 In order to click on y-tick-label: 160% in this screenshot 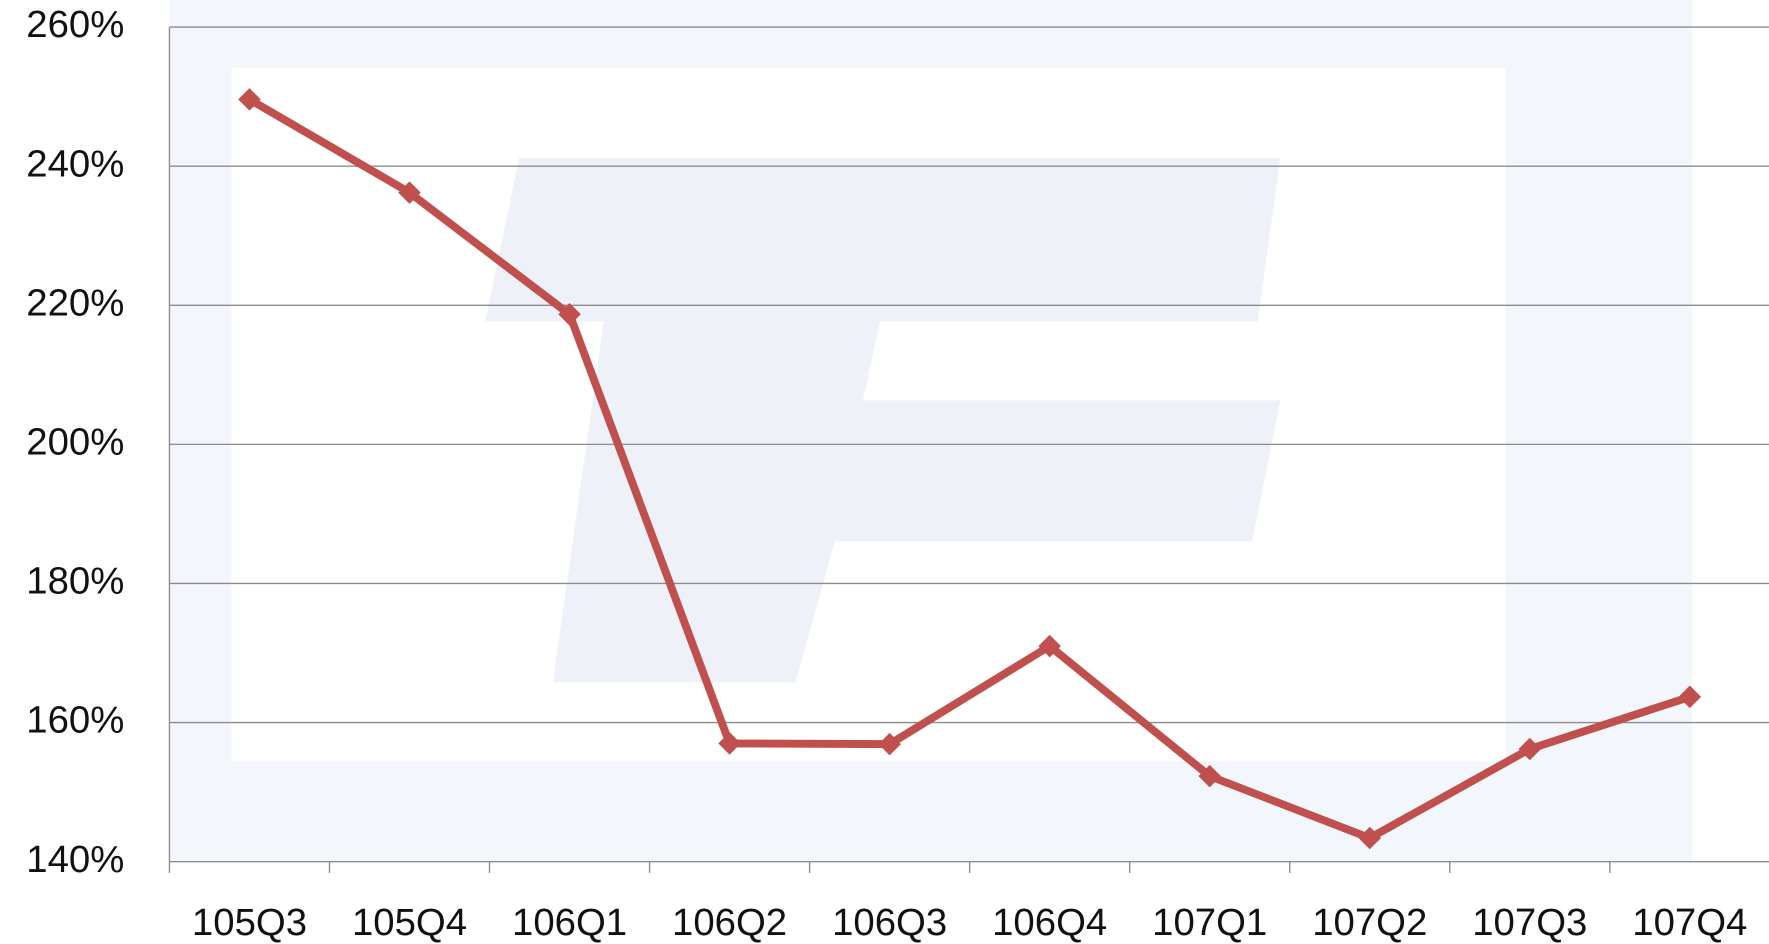, I will do `click(75, 720)`.